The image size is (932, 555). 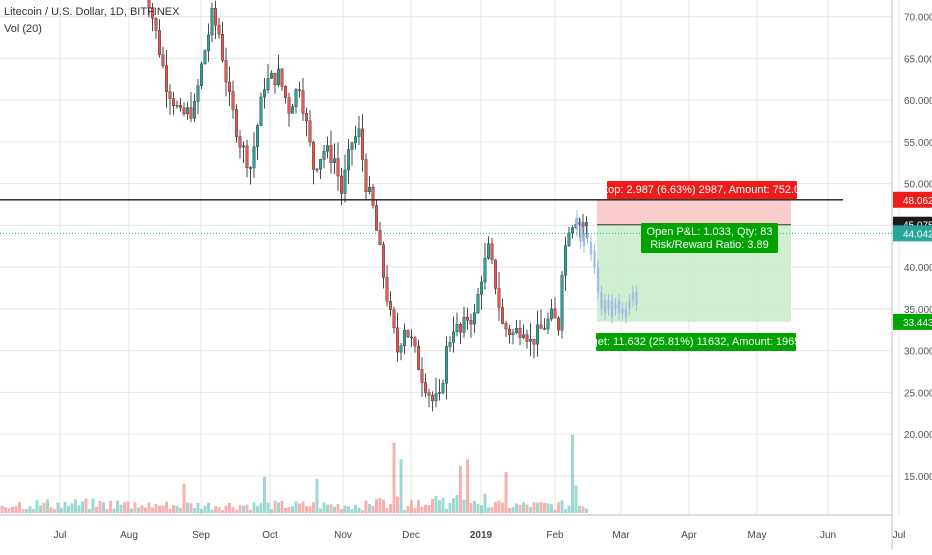 What do you see at coordinates (480, 535) in the screenshot?
I see `x-axis: Jul Aug Sep Oct Nov Dec 2019 Feb Mar Apr May Jun Jul` at bounding box center [480, 535].